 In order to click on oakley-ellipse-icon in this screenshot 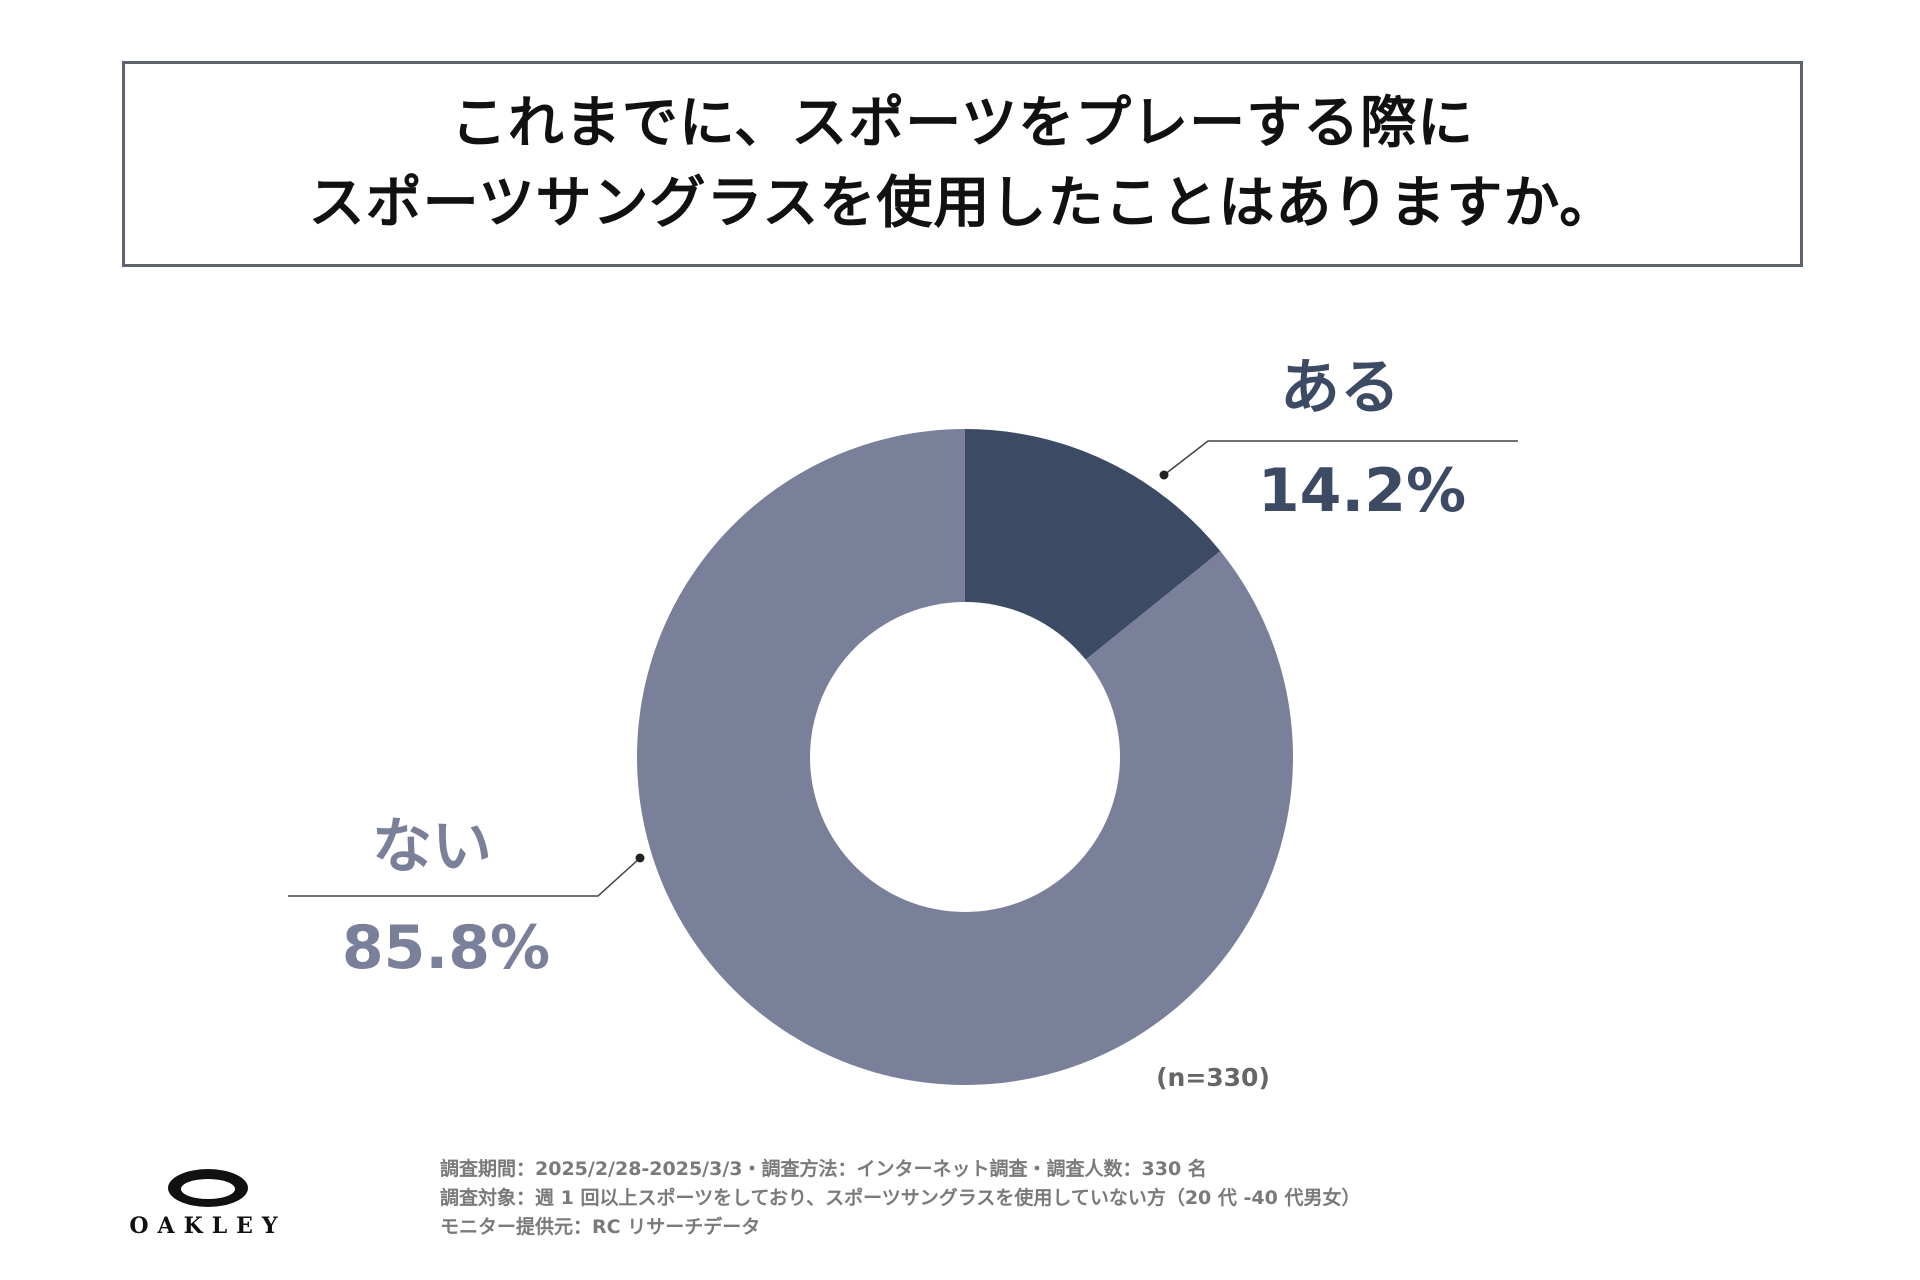, I will do `click(208, 1188)`.